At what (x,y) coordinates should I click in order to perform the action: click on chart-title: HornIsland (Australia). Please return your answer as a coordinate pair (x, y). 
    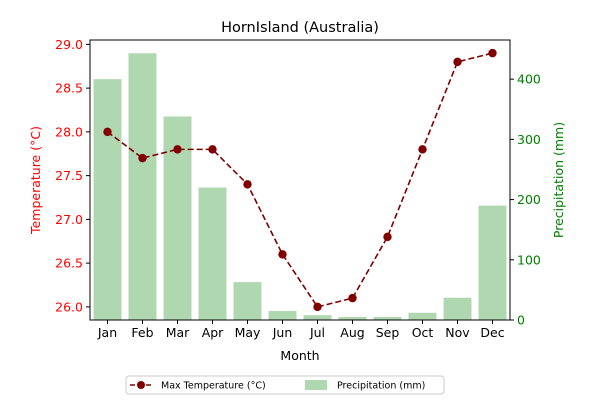
    Looking at the image, I should click on (300, 28).